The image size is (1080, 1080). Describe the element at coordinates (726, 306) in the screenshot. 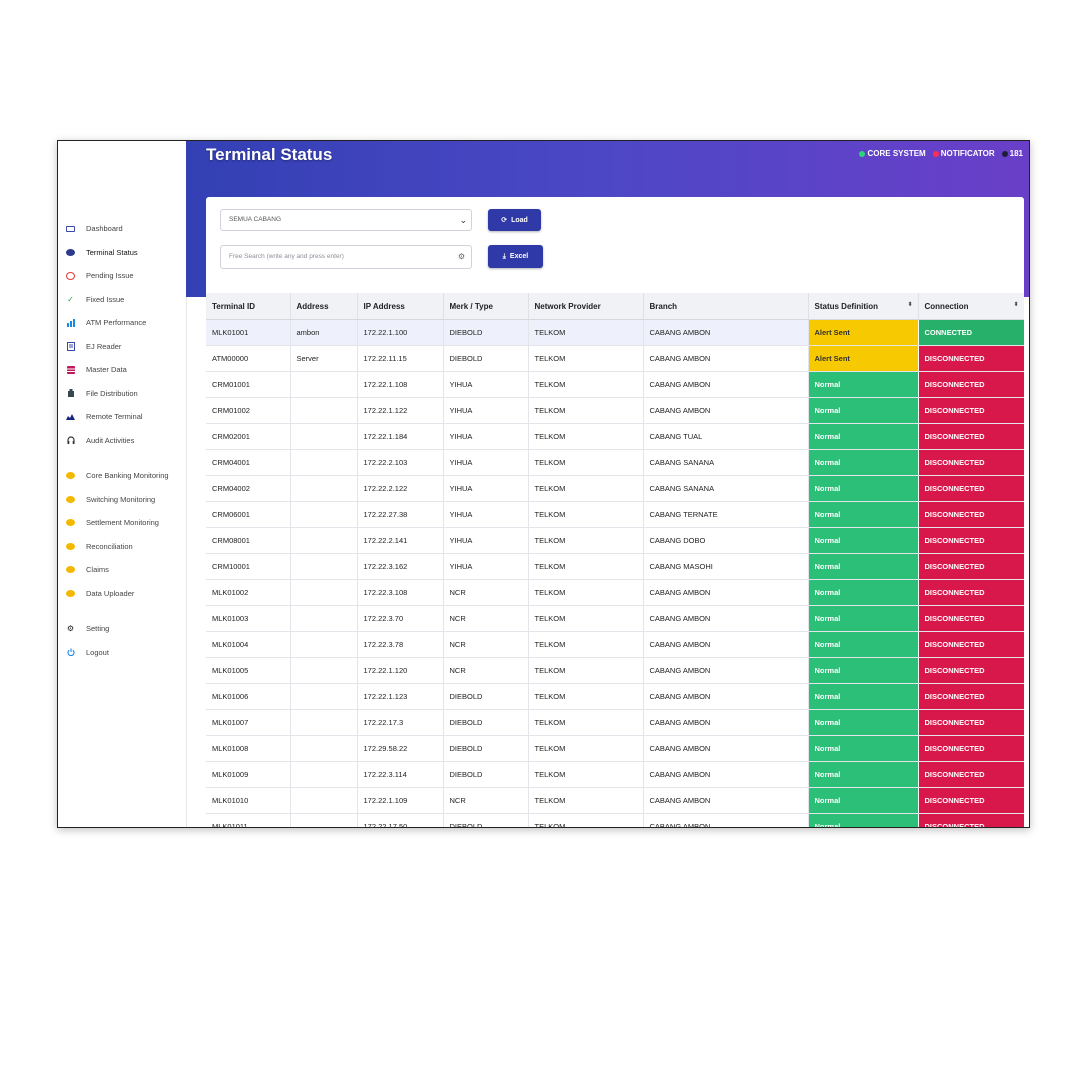

I see `column-header-branch: Branch` at that location.